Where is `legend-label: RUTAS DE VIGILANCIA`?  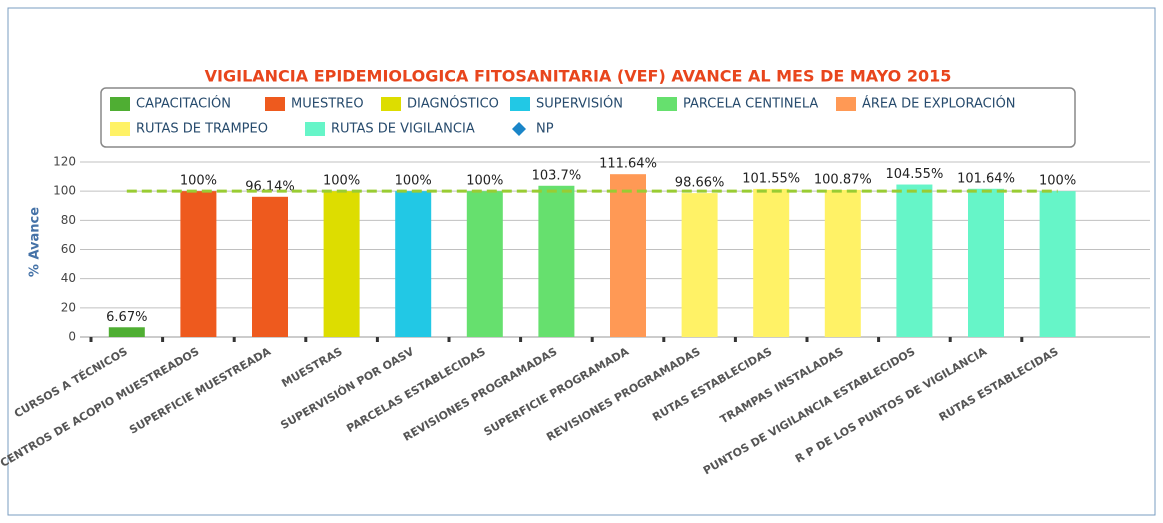
legend-label: RUTAS DE VIGILANCIA is located at coordinates (403, 129).